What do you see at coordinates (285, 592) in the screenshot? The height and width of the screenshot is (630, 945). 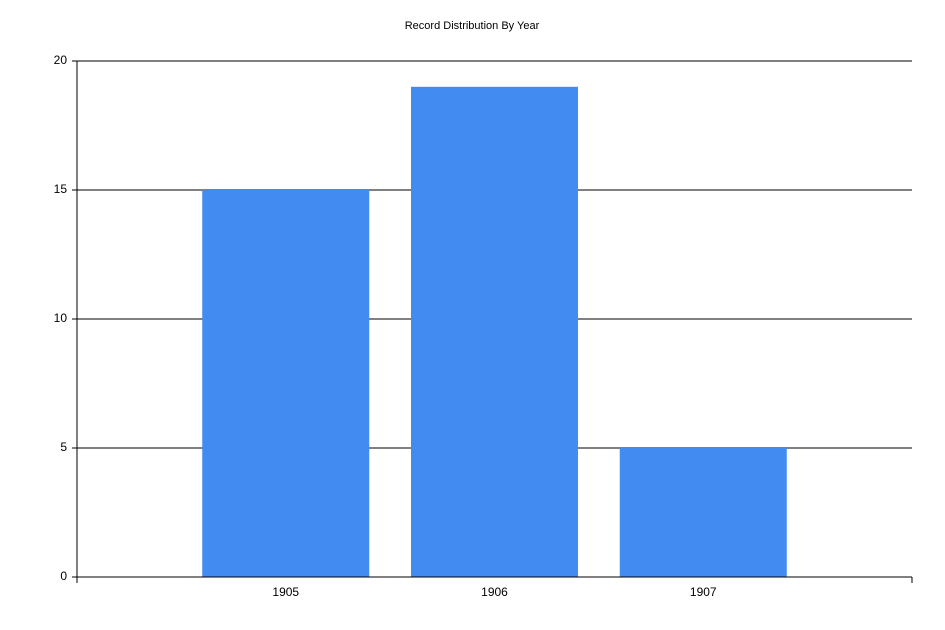 I see `x-tick-label: 1905` at bounding box center [285, 592].